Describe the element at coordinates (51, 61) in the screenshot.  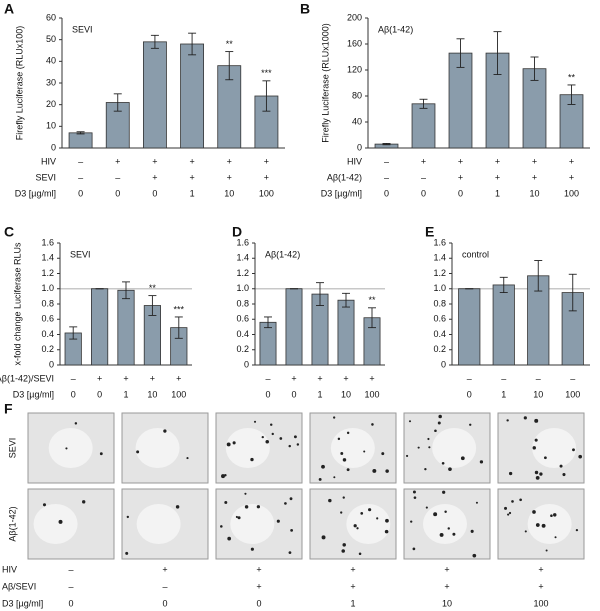
I see `y-tick-label: 40` at that location.